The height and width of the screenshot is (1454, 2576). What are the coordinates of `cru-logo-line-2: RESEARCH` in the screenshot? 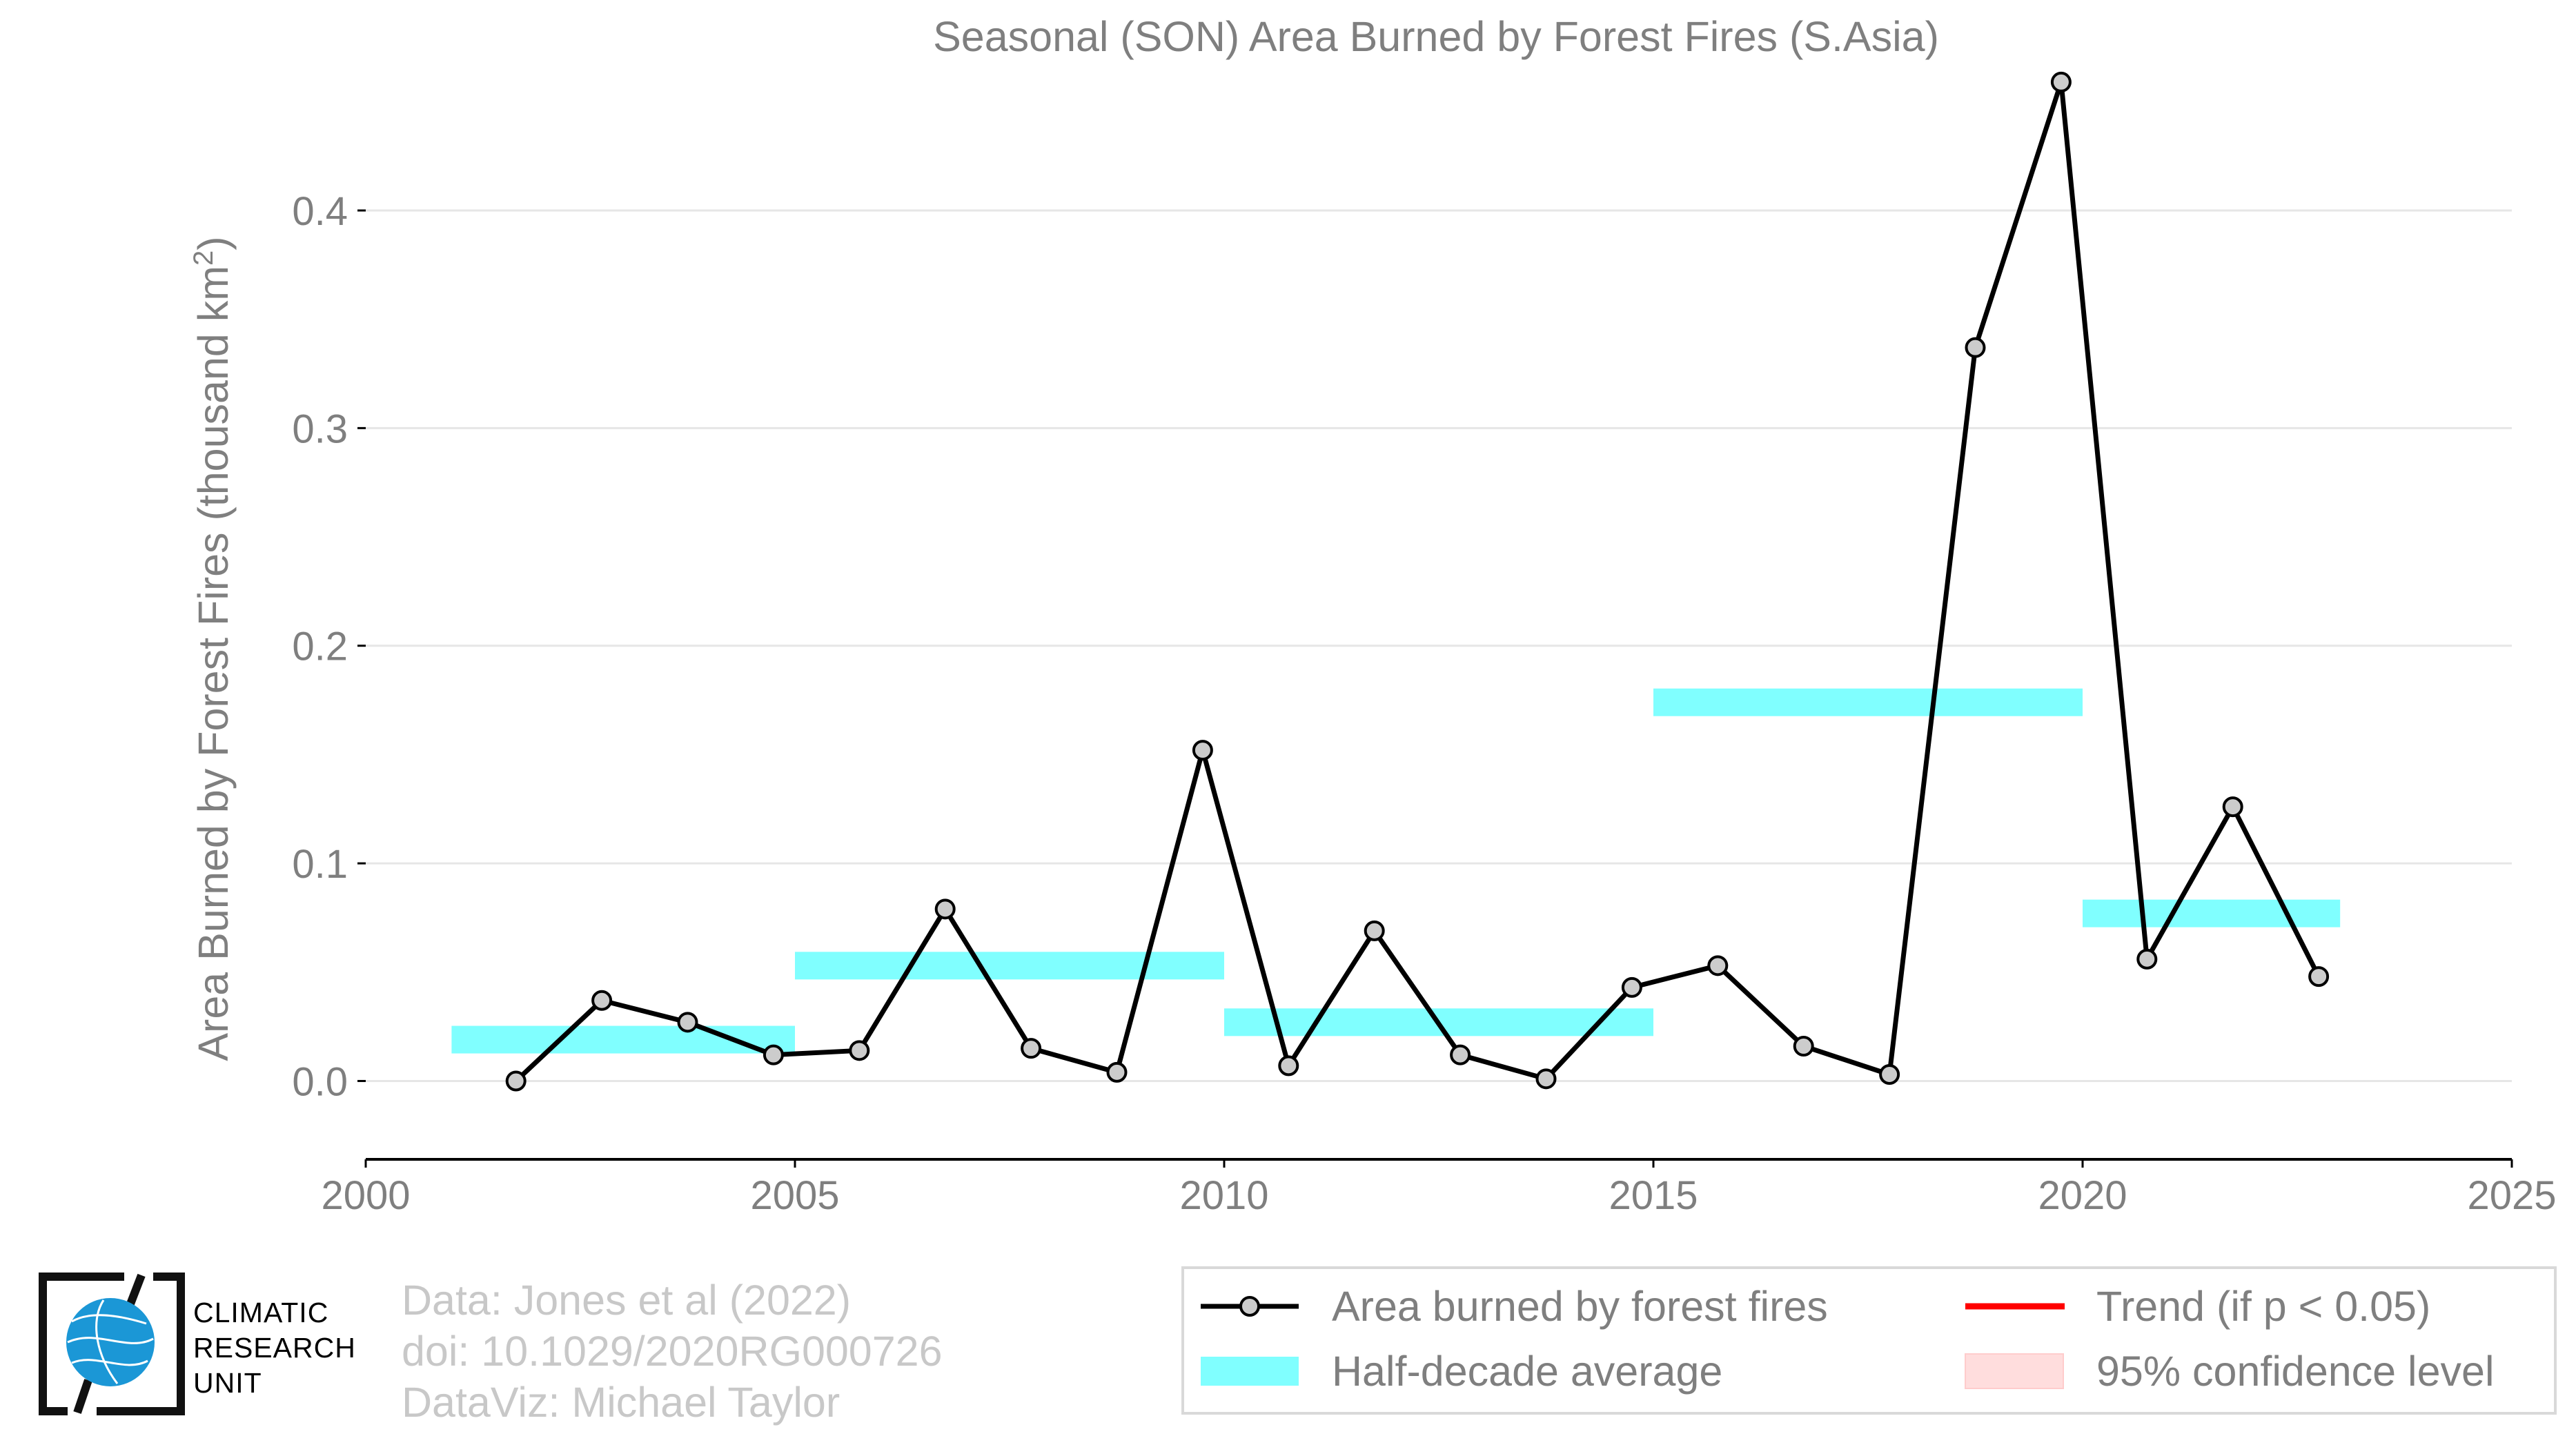 It's located at (274, 1348).